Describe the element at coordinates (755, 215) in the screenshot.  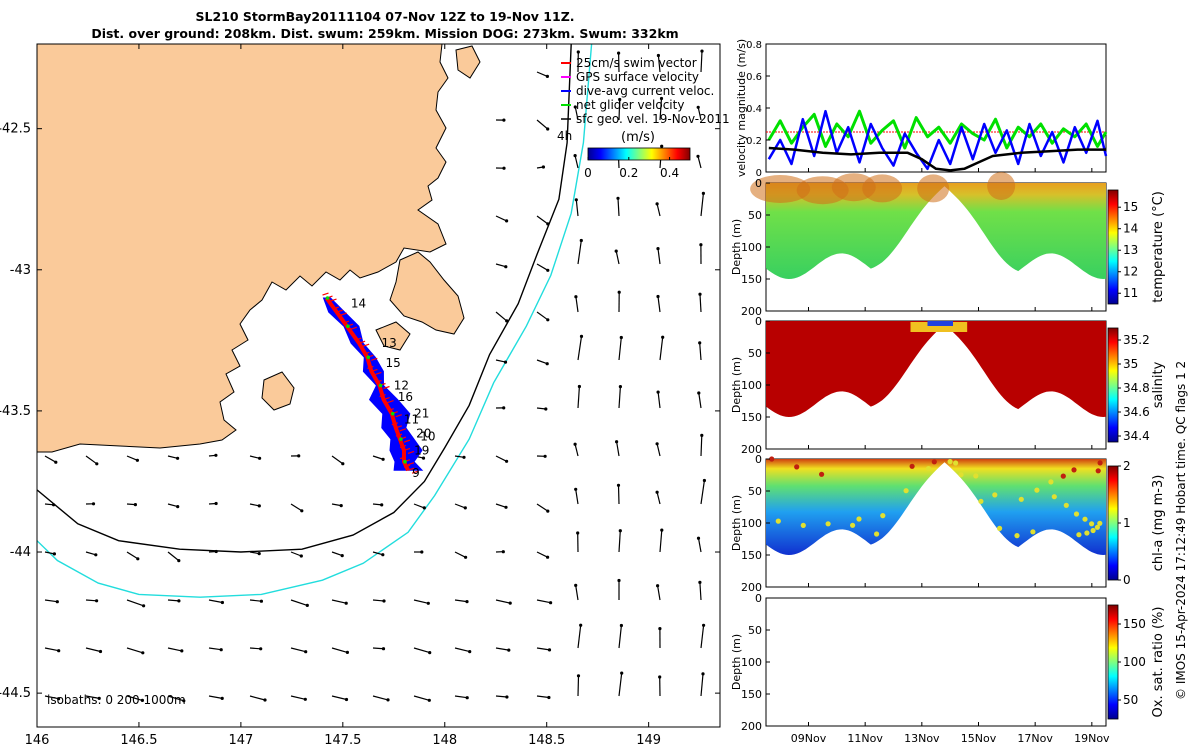
I see `depth-tick-label: 50` at that location.